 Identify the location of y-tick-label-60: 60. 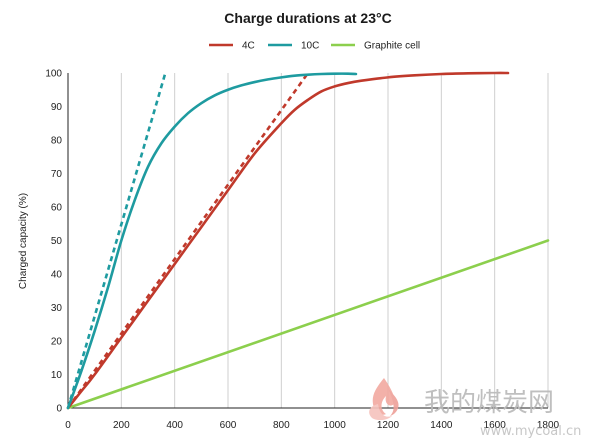
(57, 208).